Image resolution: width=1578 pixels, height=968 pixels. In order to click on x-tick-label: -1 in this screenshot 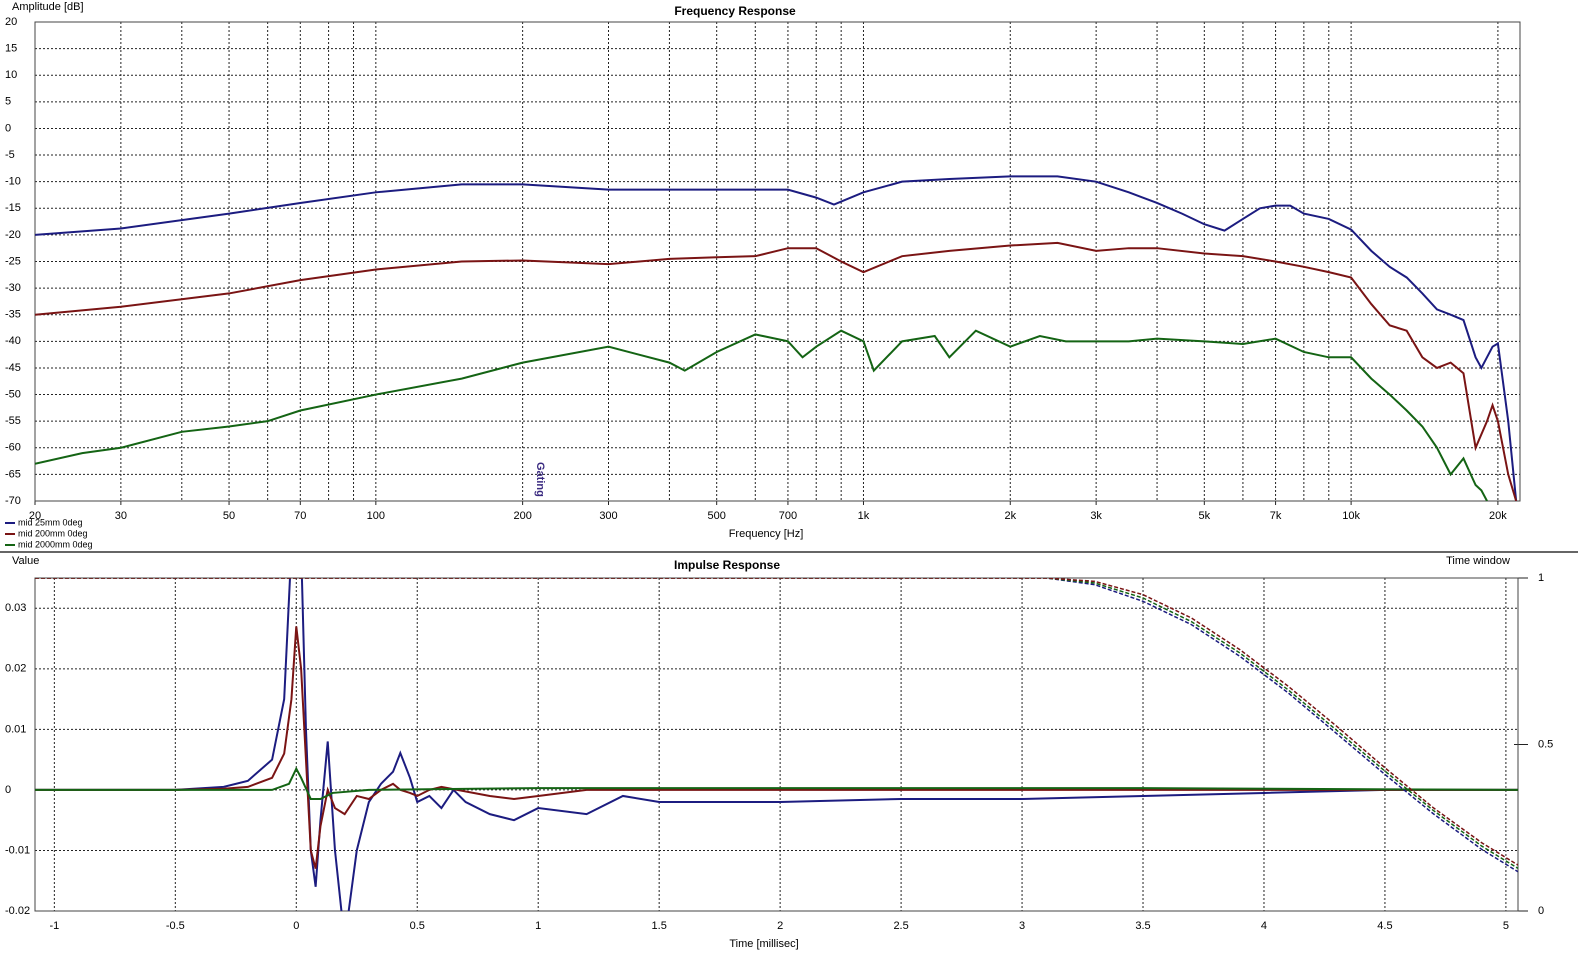, I will do `click(54, 926)`.